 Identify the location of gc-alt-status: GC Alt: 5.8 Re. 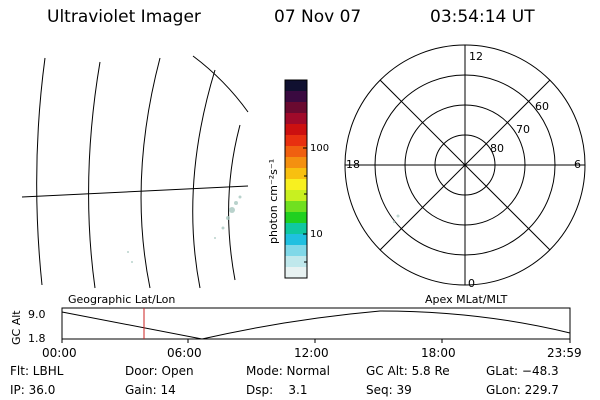
(408, 371).